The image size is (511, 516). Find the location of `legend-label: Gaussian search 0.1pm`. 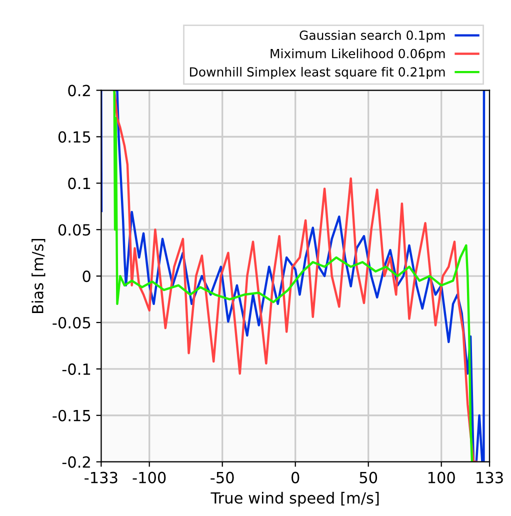

legend-label: Gaussian search 0.1pm is located at coordinates (372, 36).